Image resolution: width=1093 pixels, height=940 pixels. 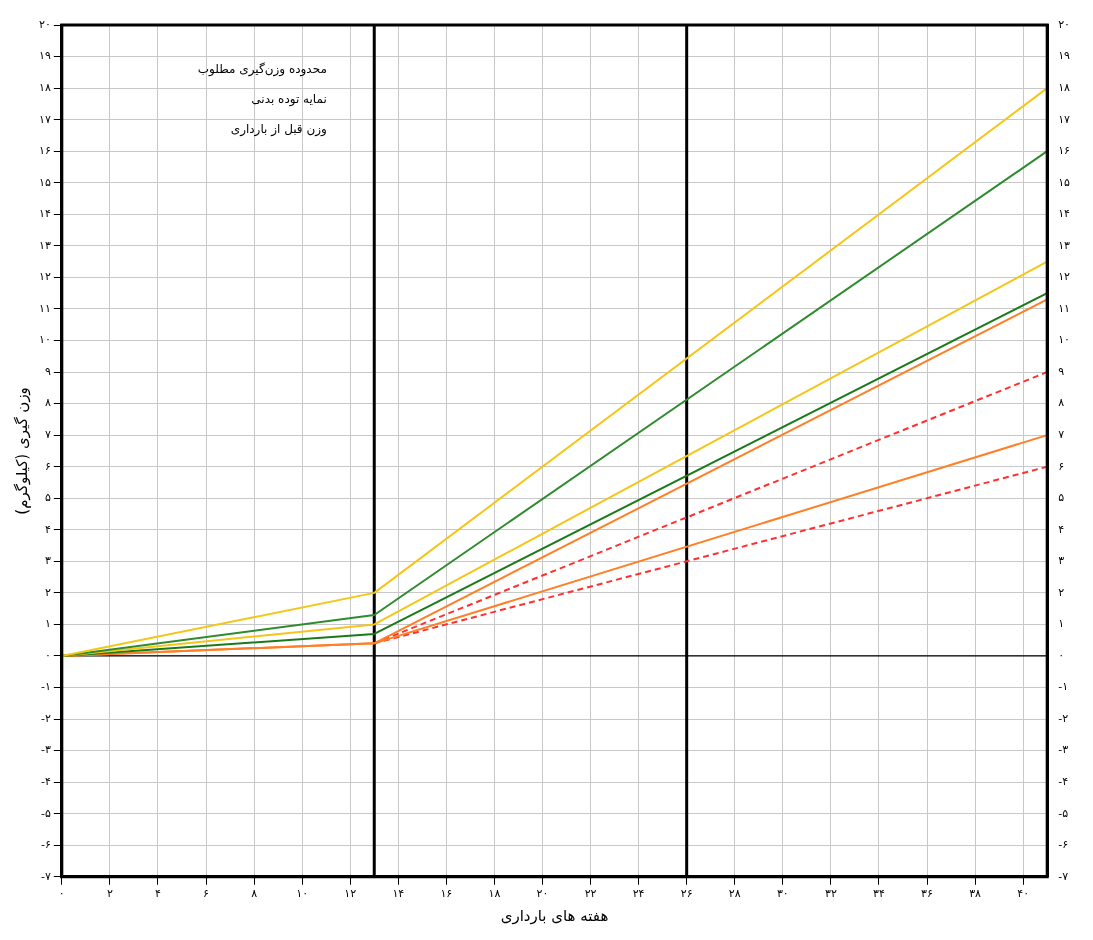 What do you see at coordinates (1063, 750) in the screenshot?
I see `y2-tick-label: -۳` at bounding box center [1063, 750].